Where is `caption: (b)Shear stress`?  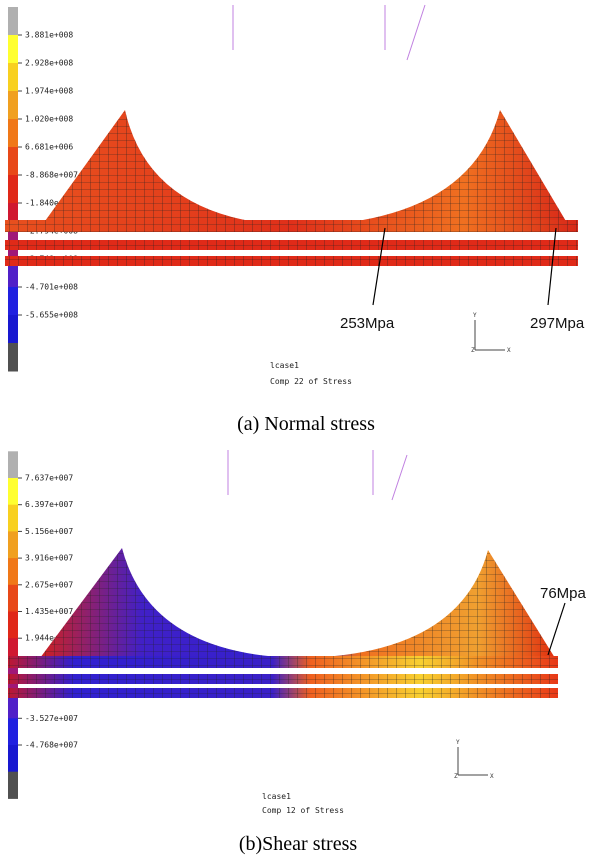 caption: (b)Shear stress is located at coordinates (298, 844).